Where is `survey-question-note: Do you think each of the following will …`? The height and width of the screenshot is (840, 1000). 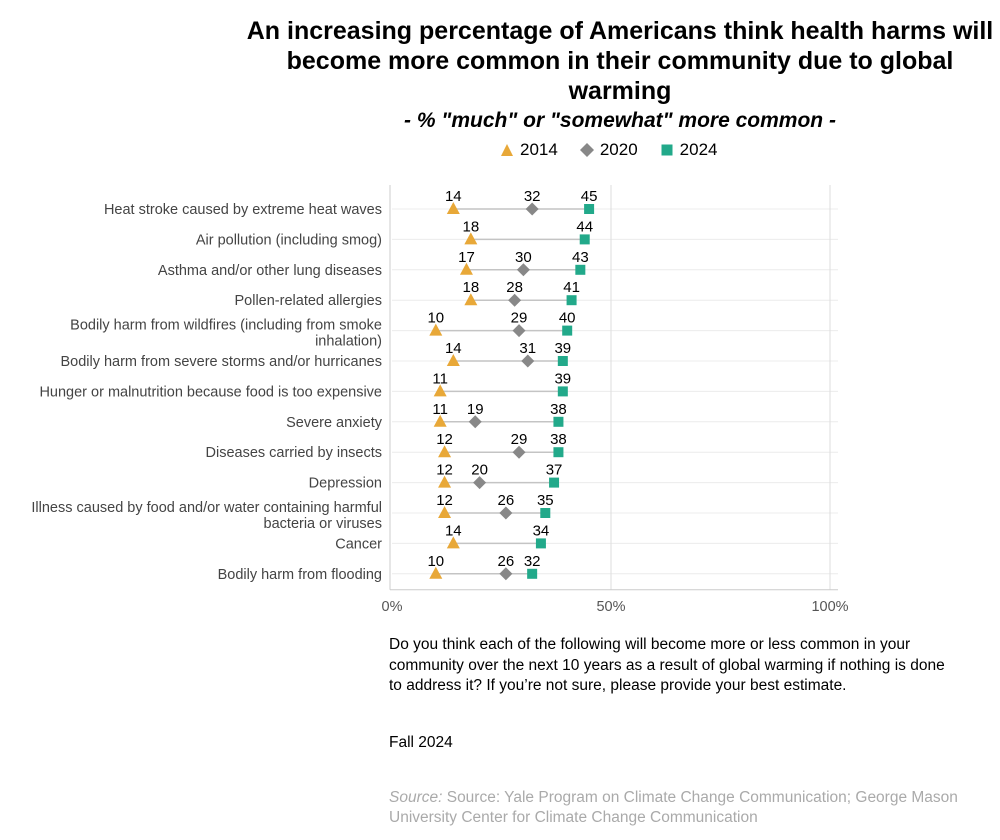
survey-question-note: Do you think each of the following will … is located at coordinates (667, 665).